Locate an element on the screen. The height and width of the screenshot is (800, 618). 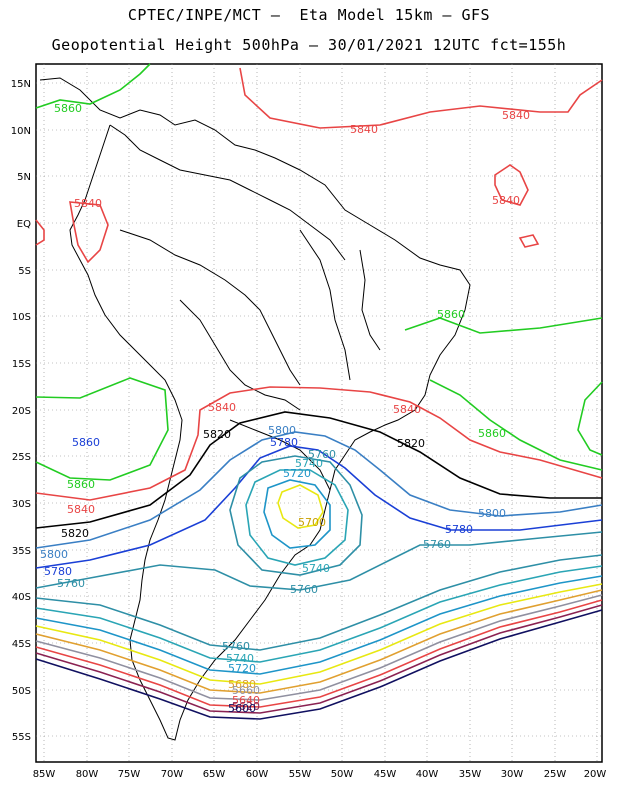
contour-5640-south is located at coordinates (319, 653).